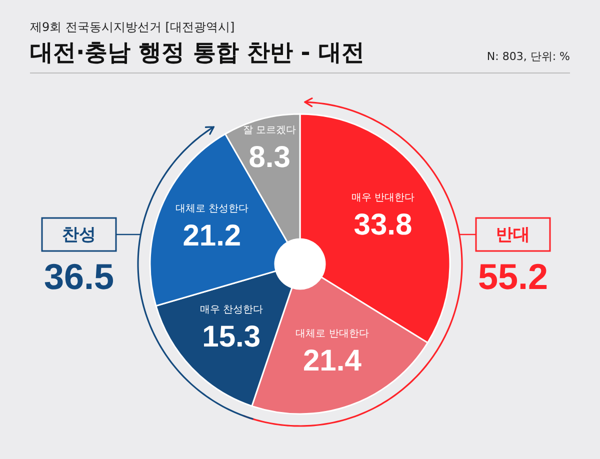 Image resolution: width=600 pixels, height=459 pixels. I want to click on slice-label: 매우 반대한다, so click(383, 198).